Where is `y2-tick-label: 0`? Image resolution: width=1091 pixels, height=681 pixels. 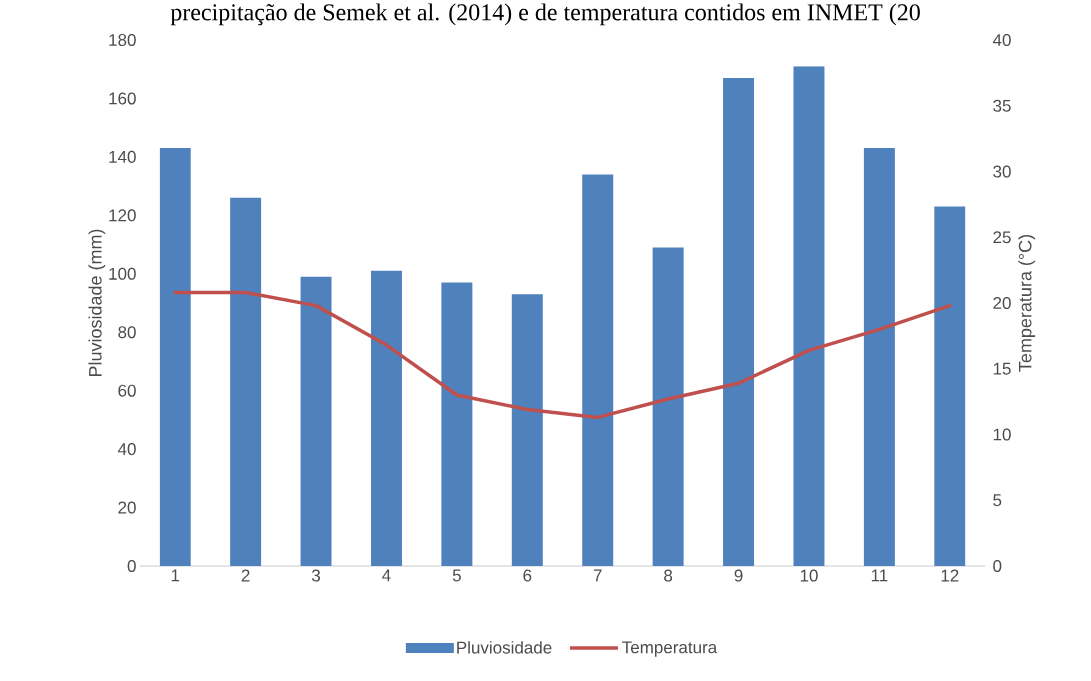 y2-tick-label: 0 is located at coordinates (997, 566).